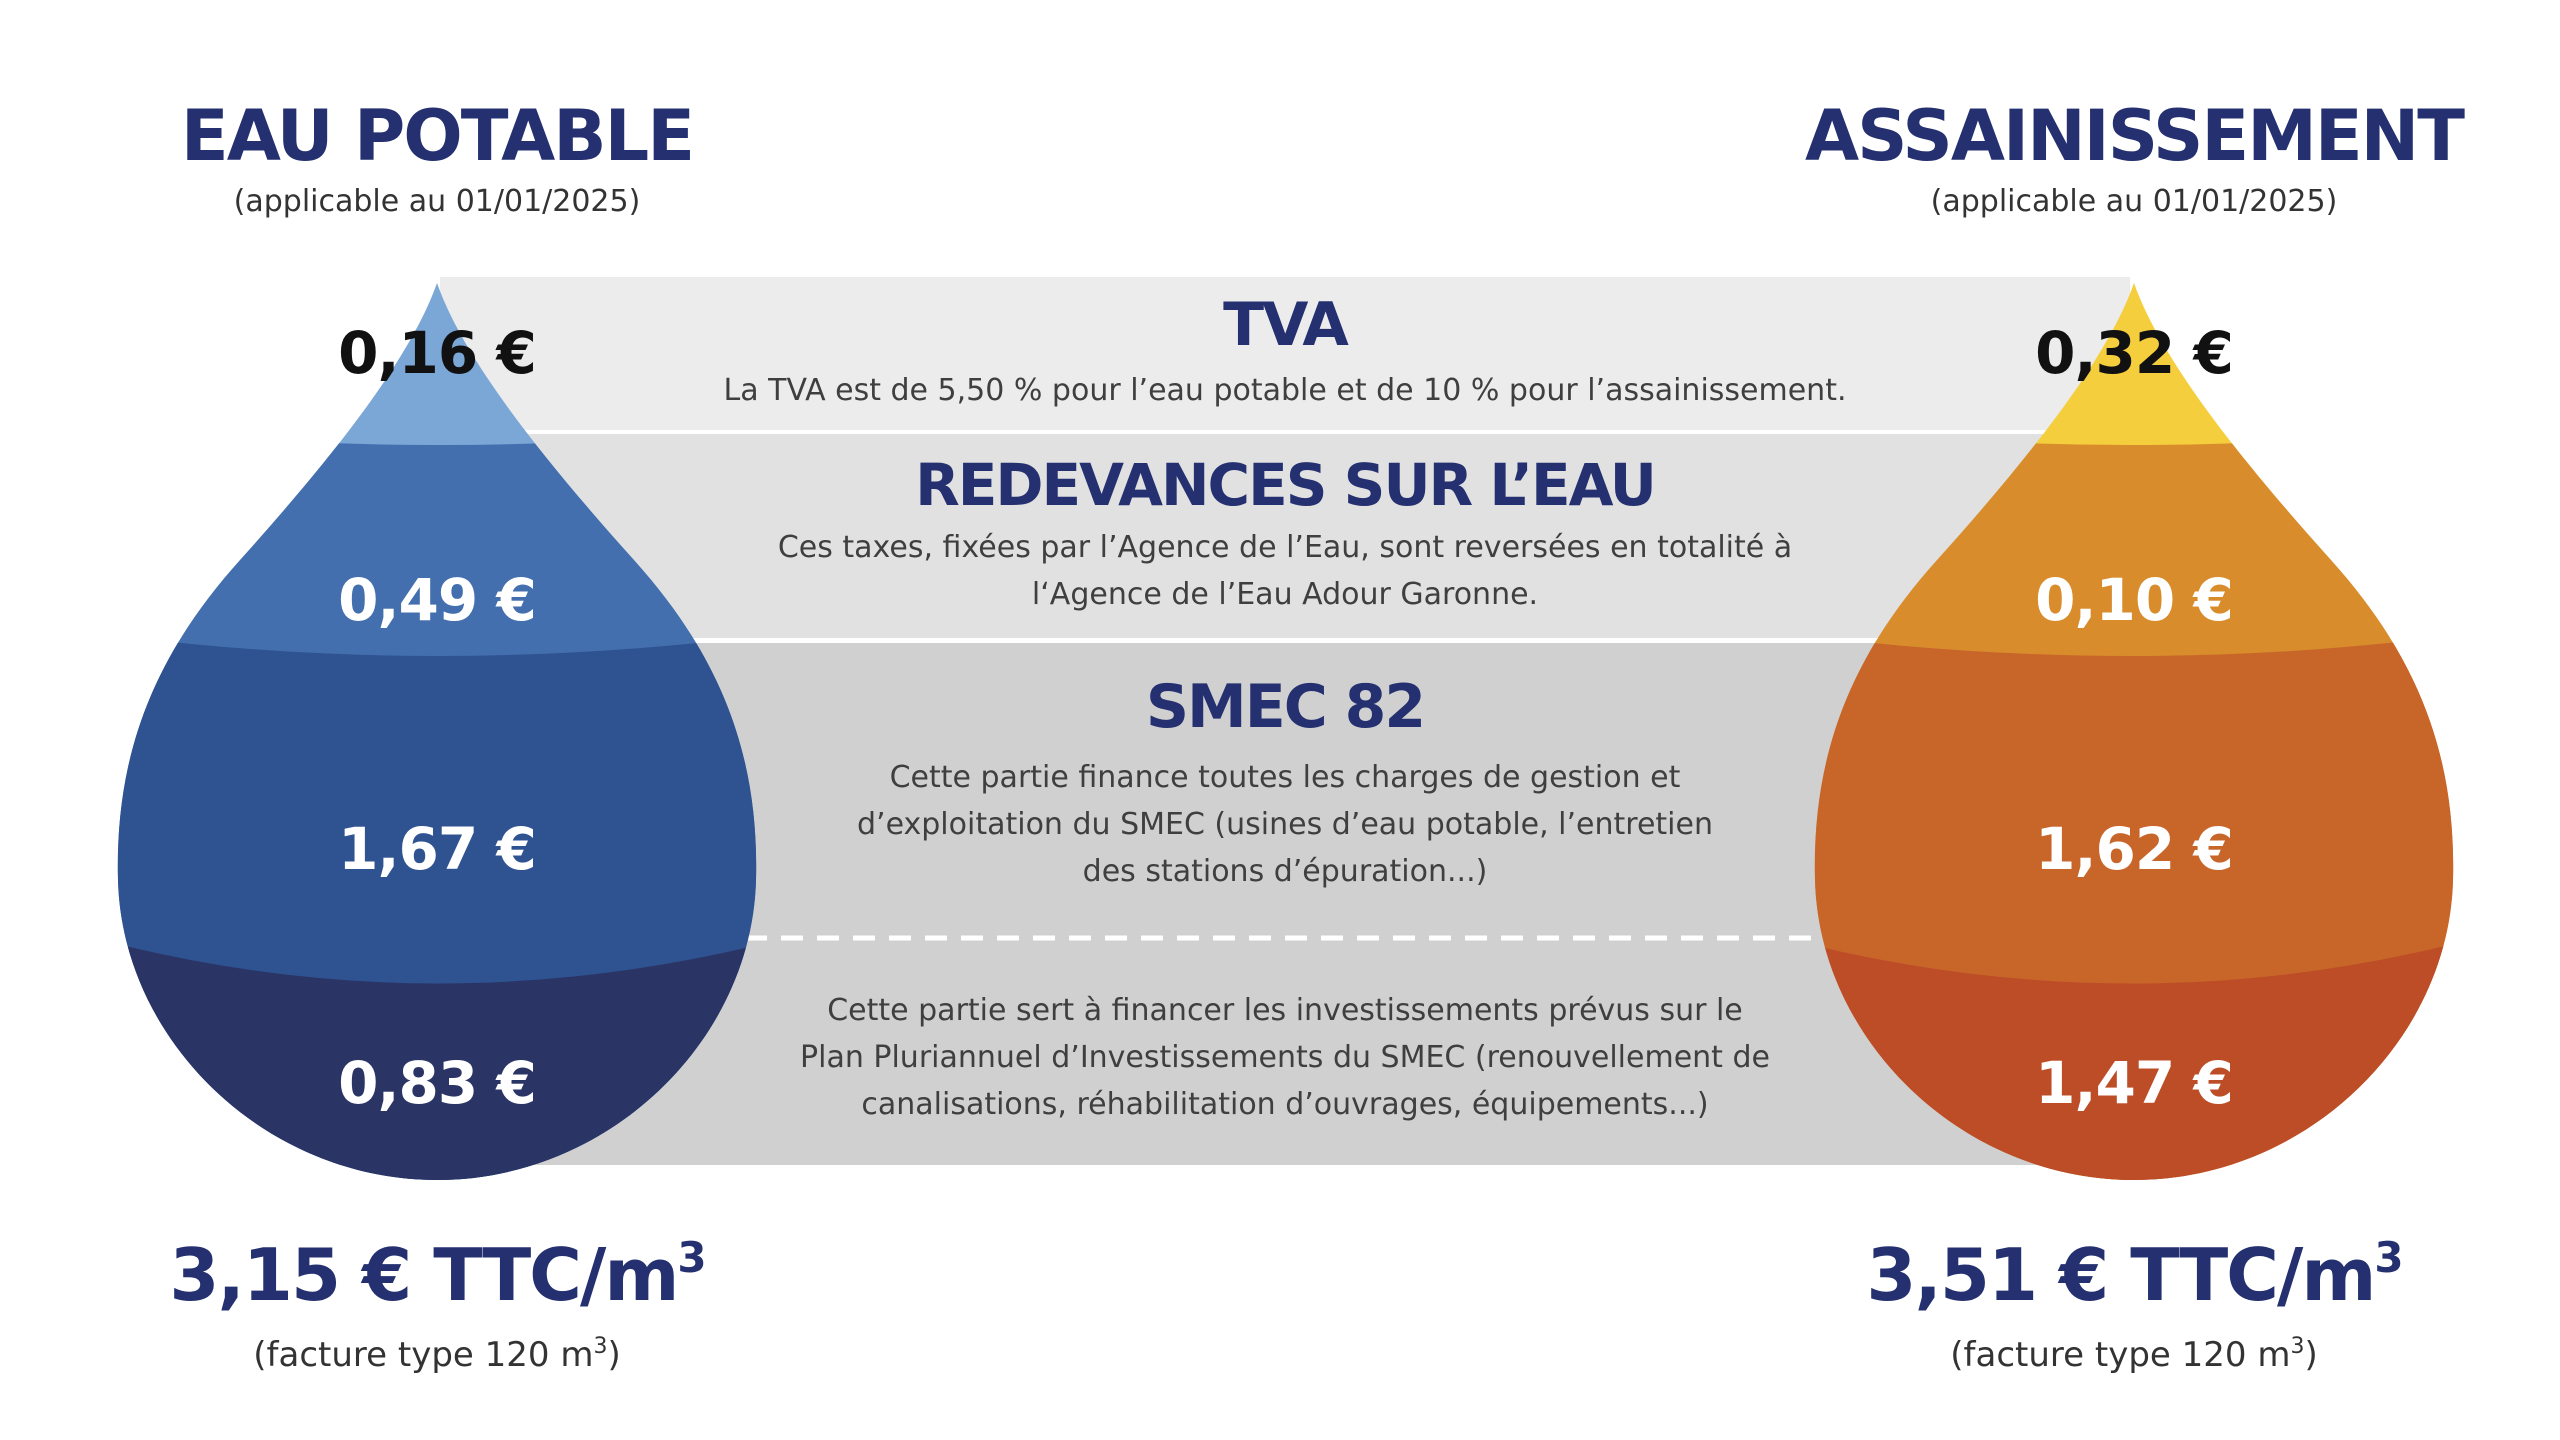  I want to click on left-value-redevances: 0,49 €, so click(437, 600).